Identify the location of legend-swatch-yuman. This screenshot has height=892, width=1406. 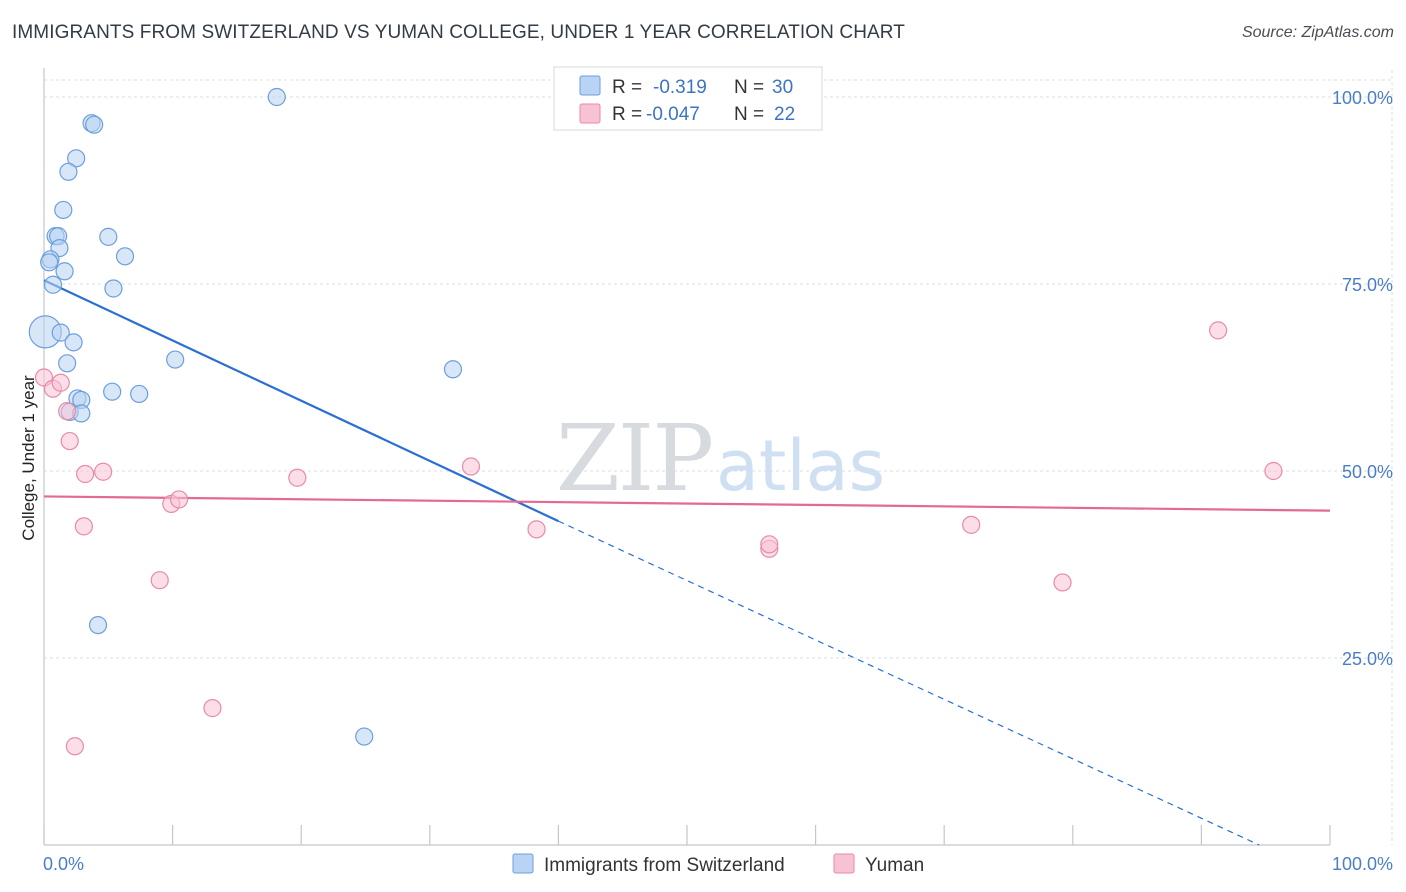
(590, 113).